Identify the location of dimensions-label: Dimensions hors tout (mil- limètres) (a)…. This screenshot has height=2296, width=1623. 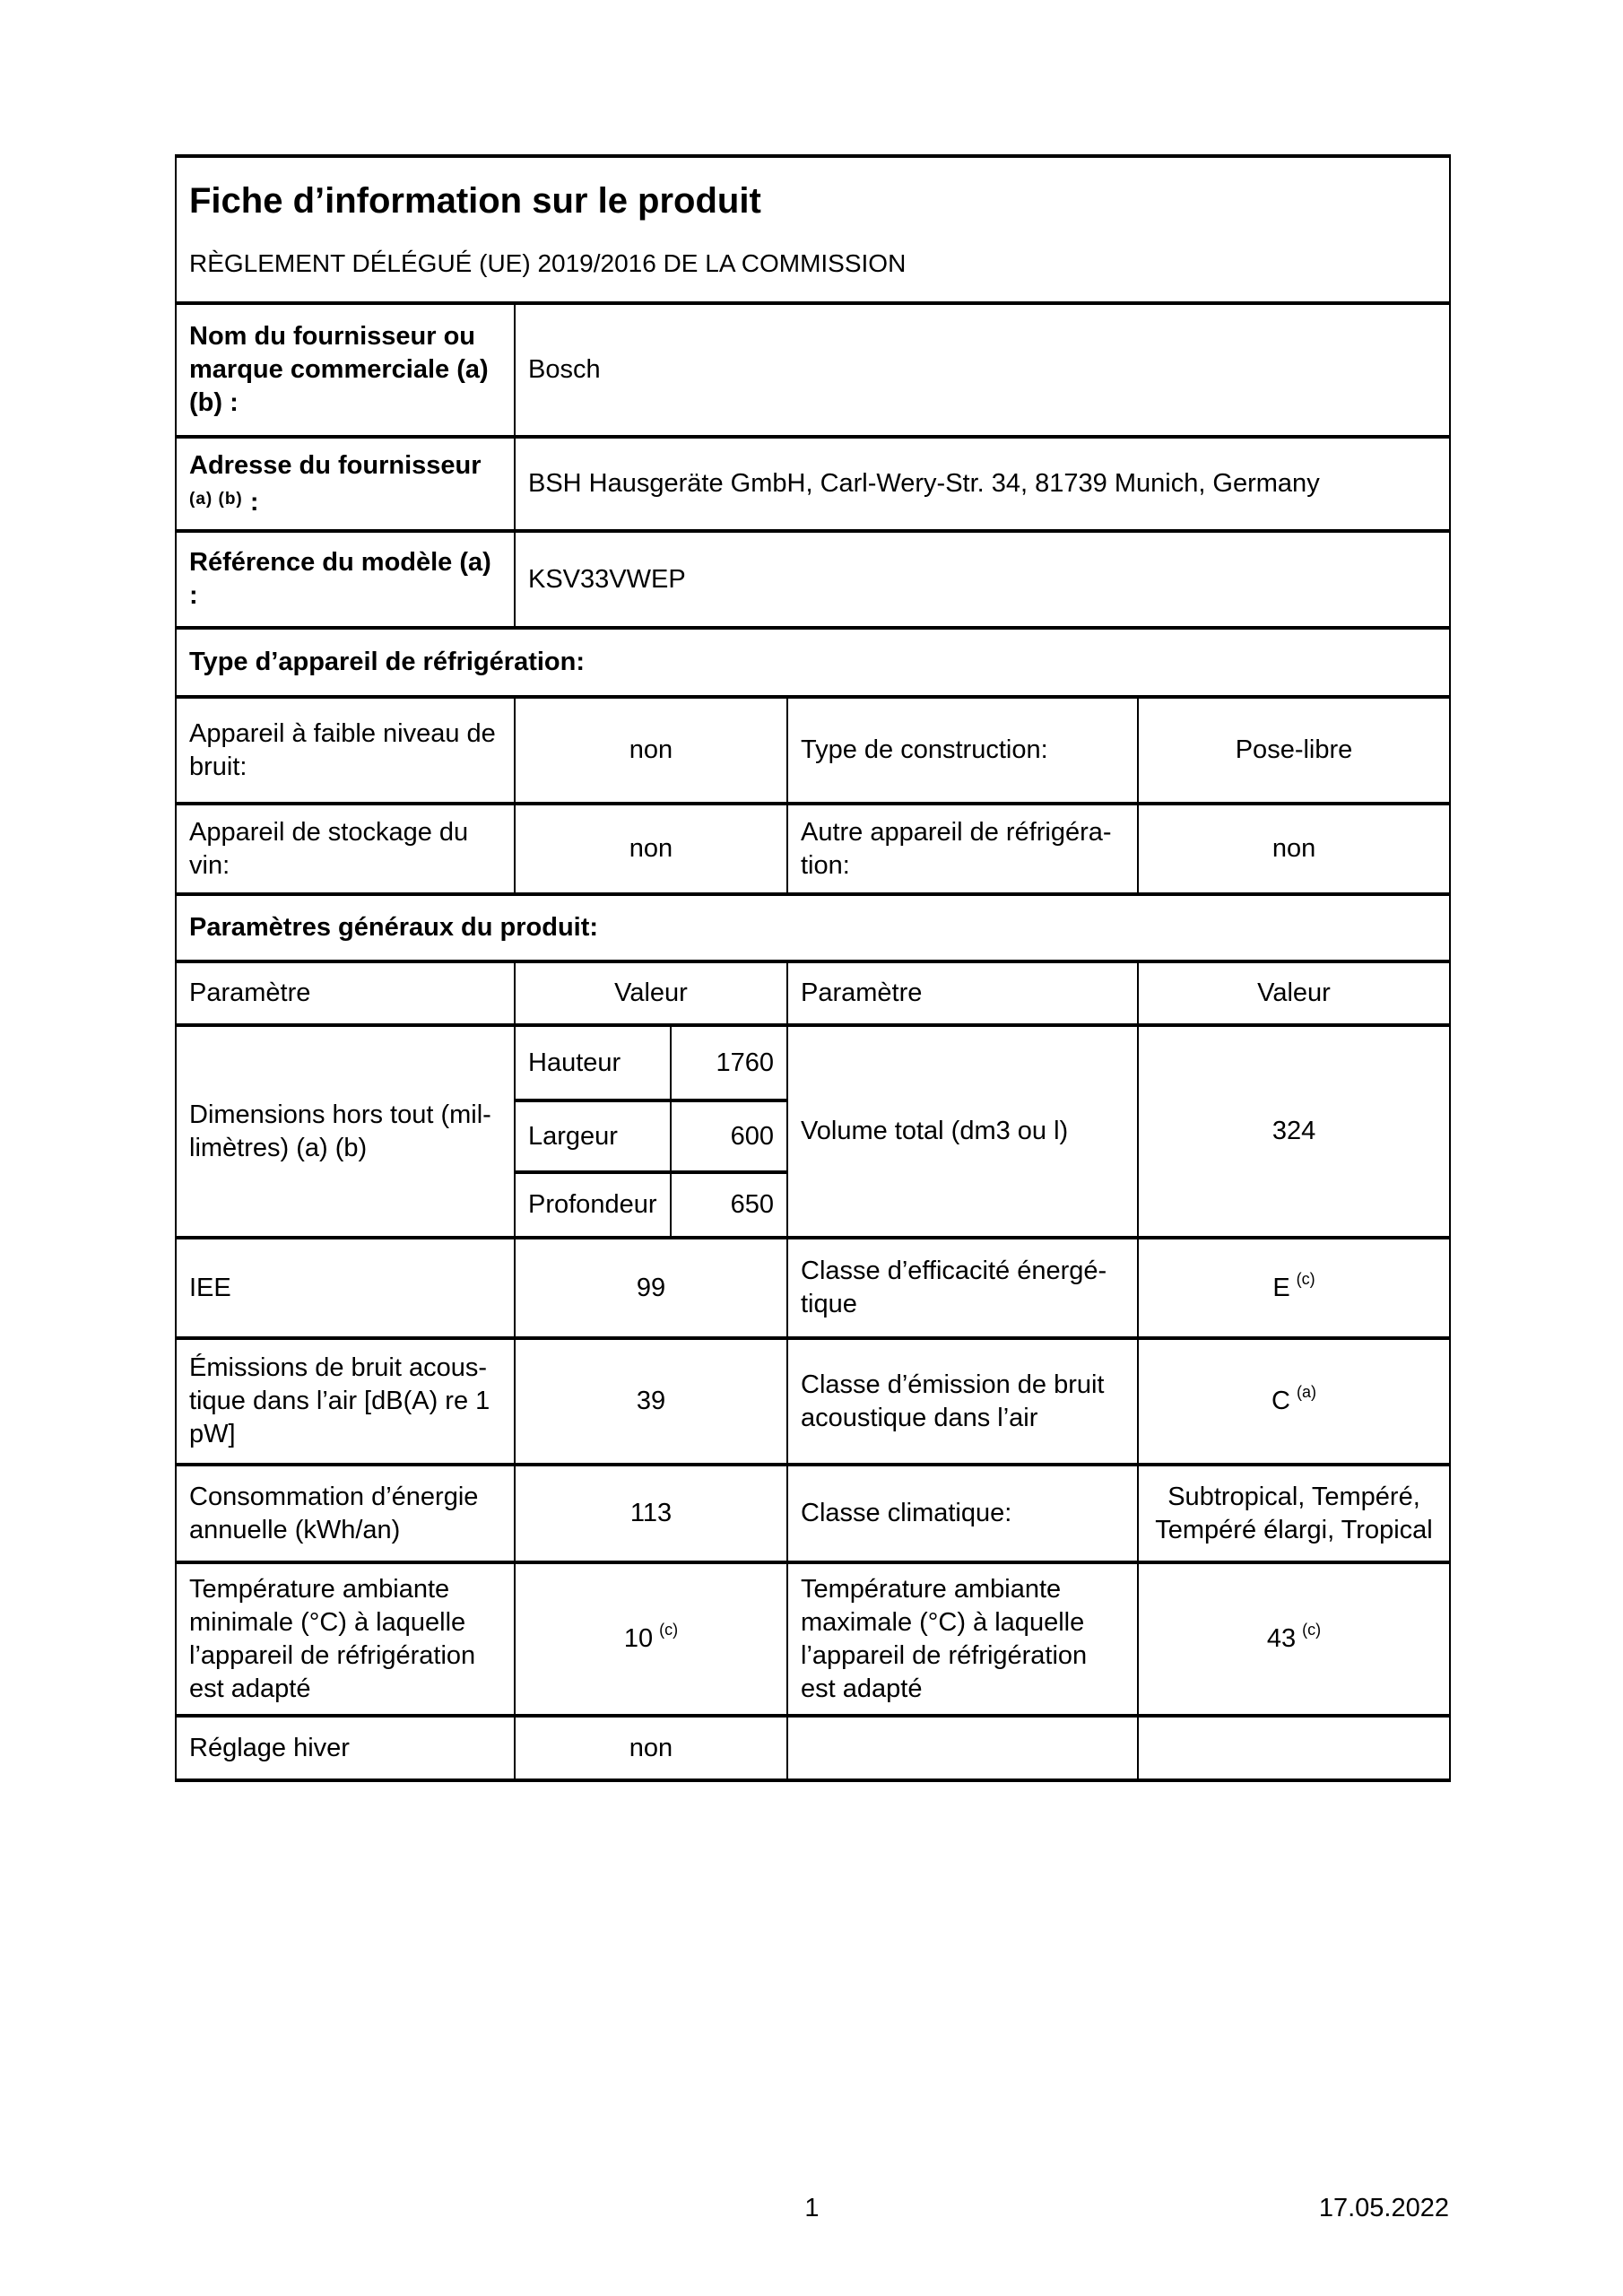
(345, 1131).